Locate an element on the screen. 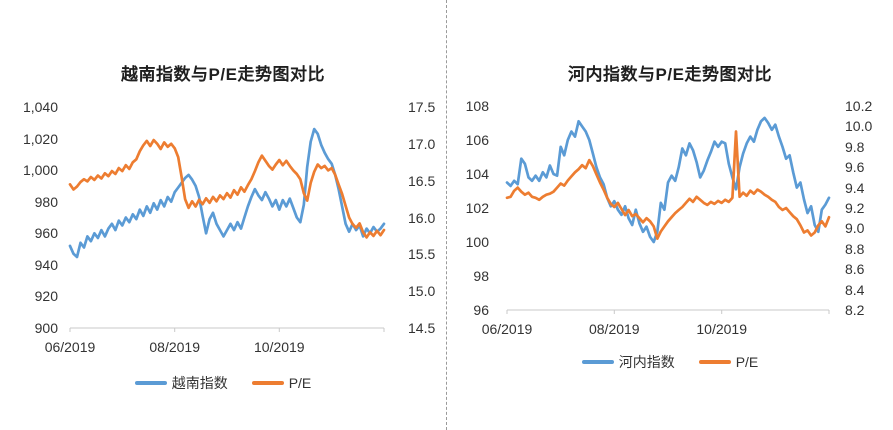 Image resolution: width=893 pixels, height=430 pixels. left-axis-tick-label: 1,000 is located at coordinates (40, 170).